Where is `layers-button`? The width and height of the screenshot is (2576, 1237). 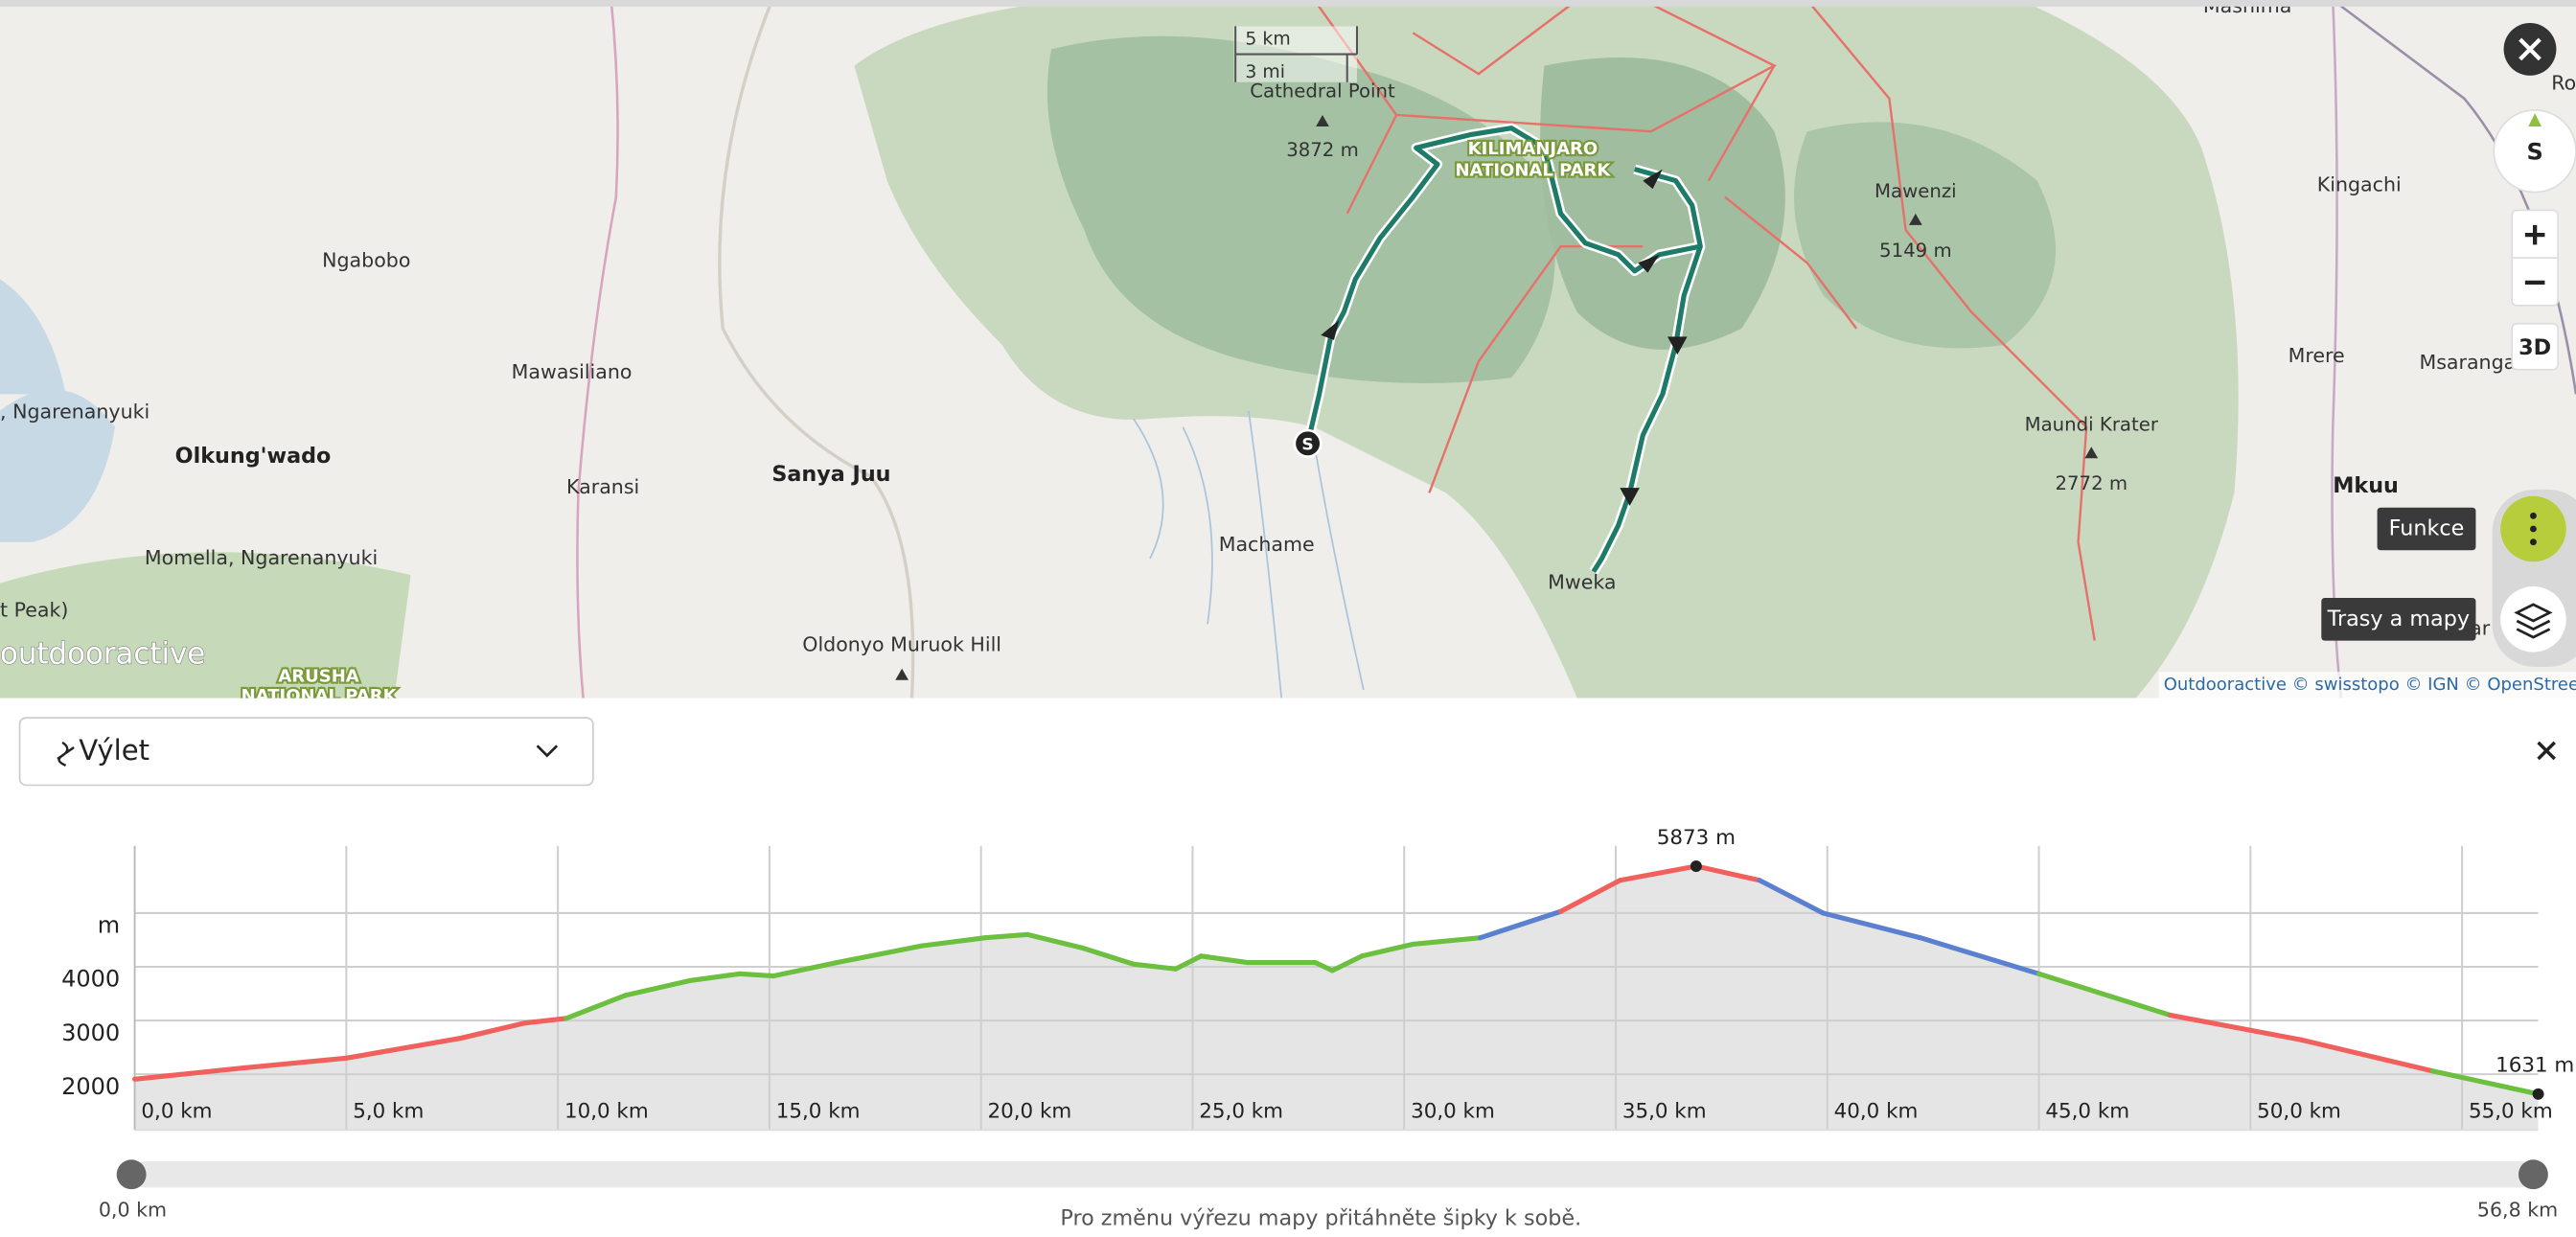
layers-button is located at coordinates (2533, 619).